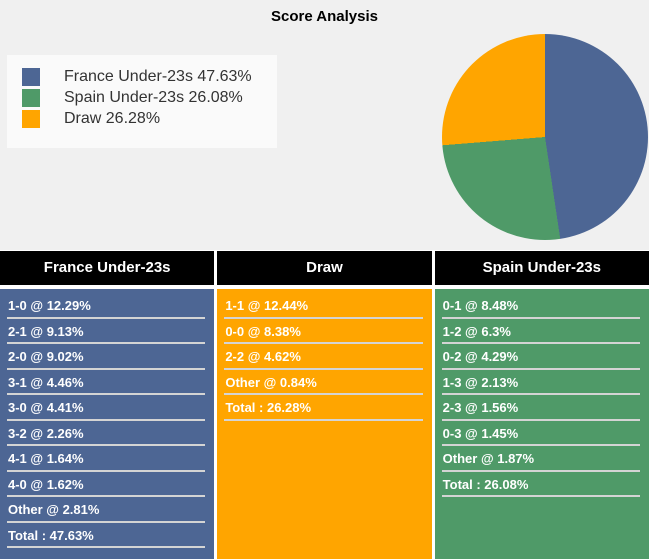 The width and height of the screenshot is (649, 559). What do you see at coordinates (107, 306) in the screenshot?
I see `table-row: 1-0 @ 12.29%` at bounding box center [107, 306].